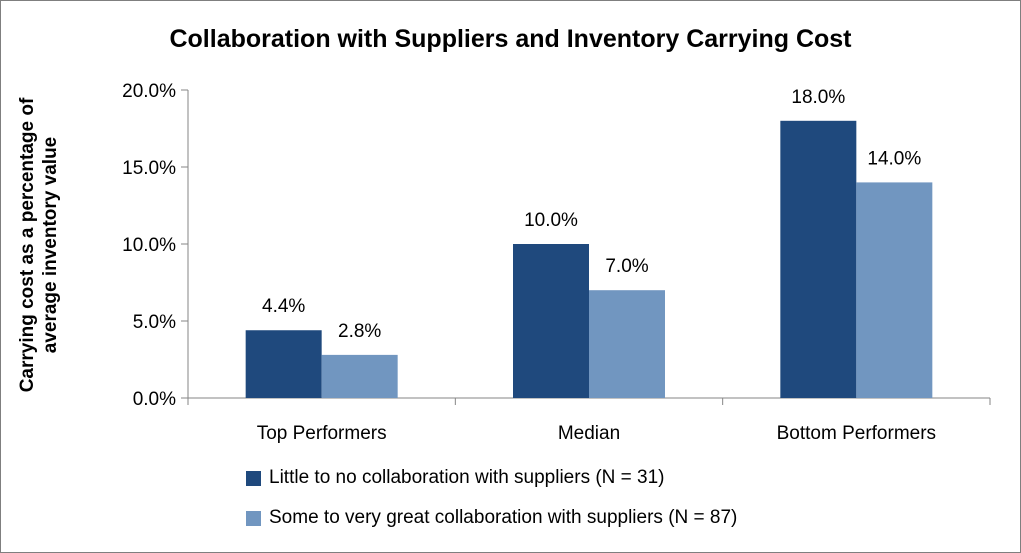  Describe the element at coordinates (818, 97) in the screenshot. I see `data-label-series-1-2: 18.0%` at that location.